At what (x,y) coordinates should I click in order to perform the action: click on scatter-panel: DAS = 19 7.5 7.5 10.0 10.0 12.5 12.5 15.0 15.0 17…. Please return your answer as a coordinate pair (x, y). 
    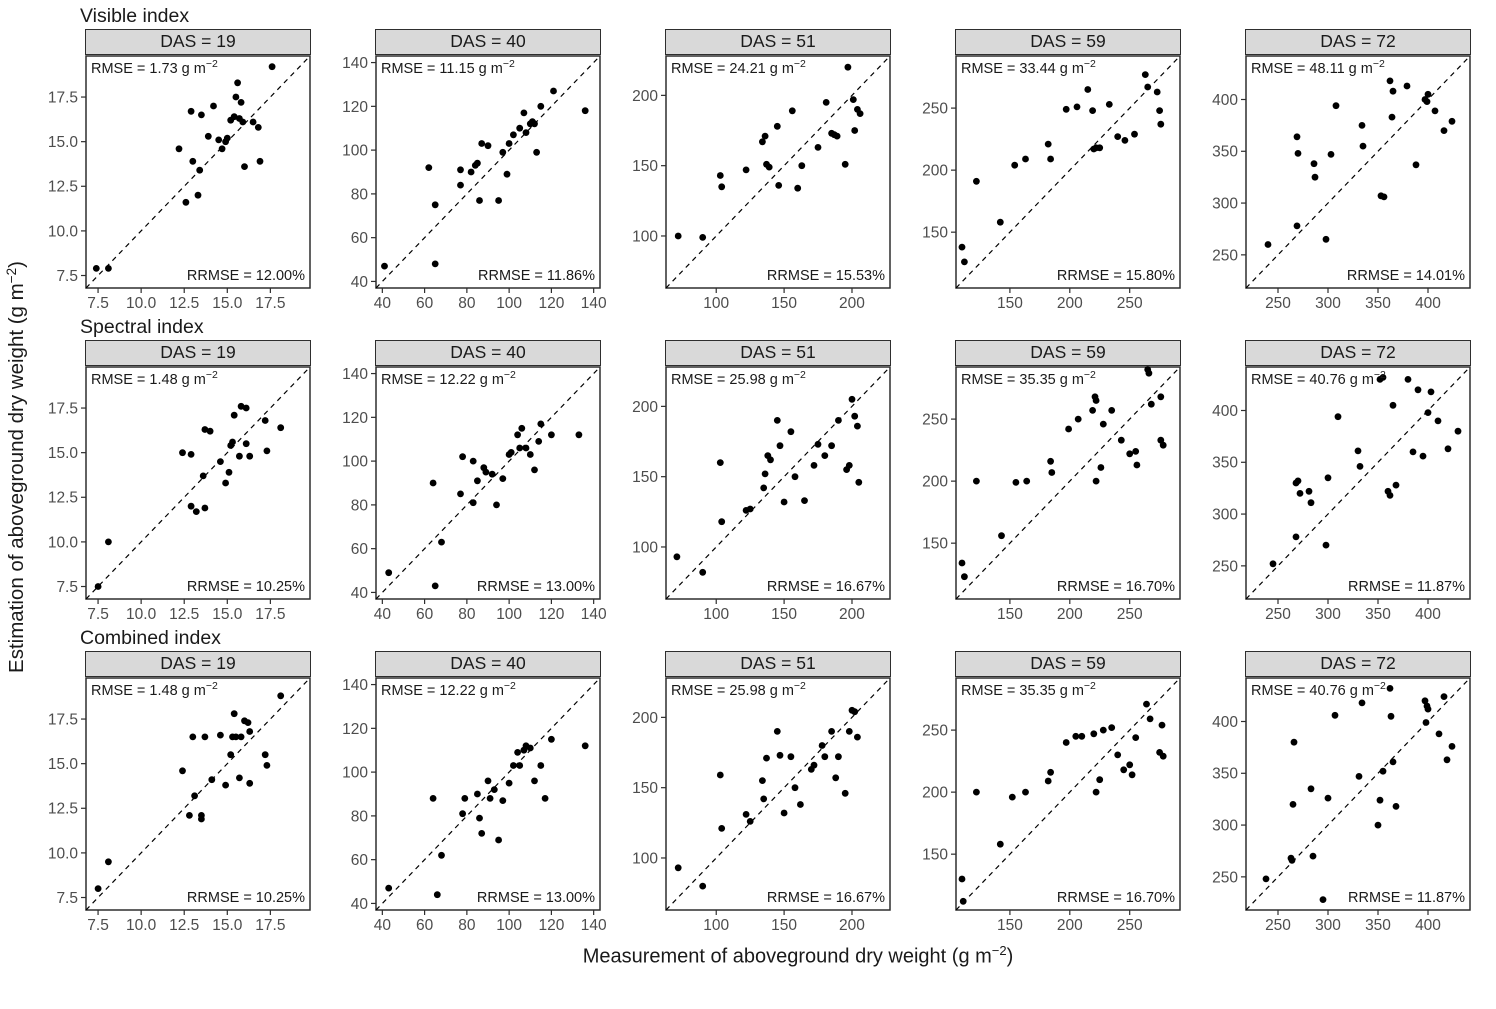
    Looking at the image, I should click on (178, 482).